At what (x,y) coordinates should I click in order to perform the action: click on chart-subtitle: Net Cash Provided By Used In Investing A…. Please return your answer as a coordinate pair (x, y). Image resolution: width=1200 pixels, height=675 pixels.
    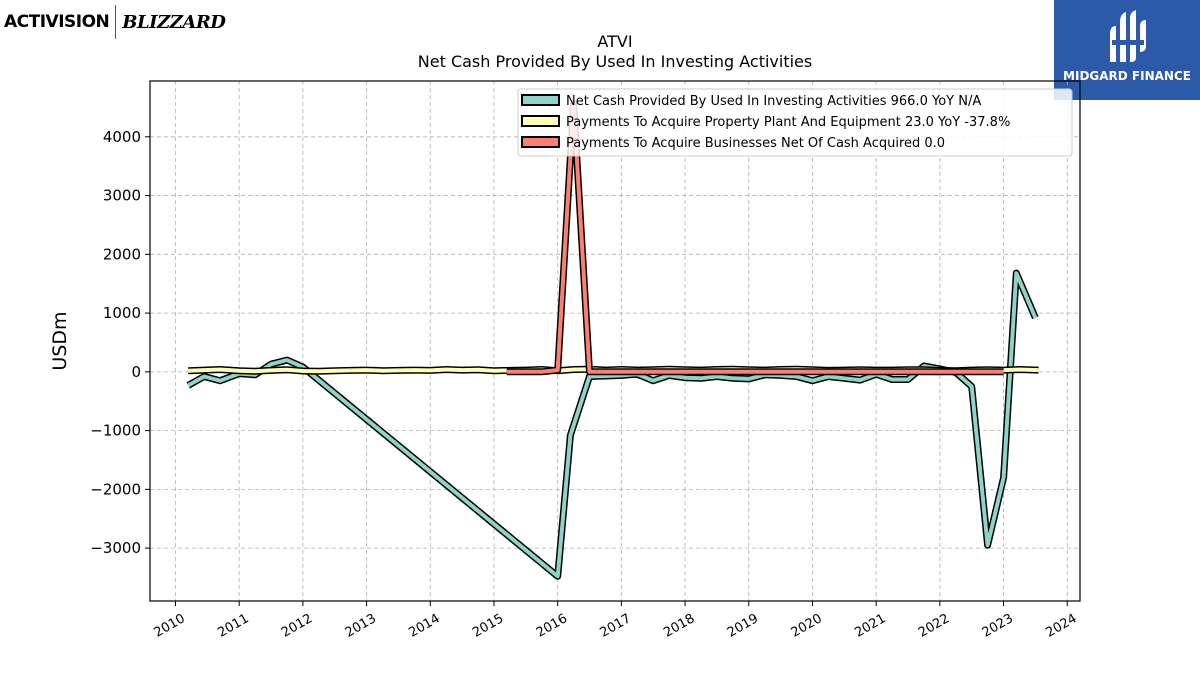
    Looking at the image, I should click on (615, 61).